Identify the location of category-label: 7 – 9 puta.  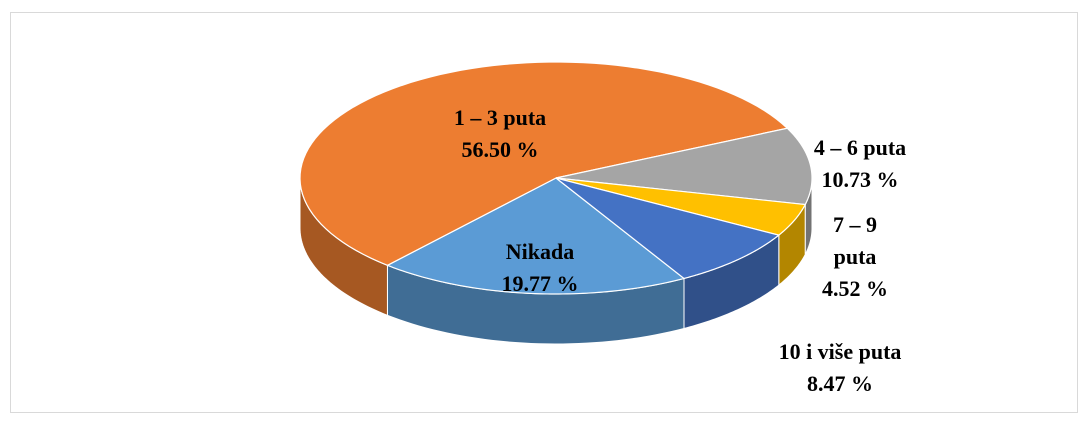
(855, 240).